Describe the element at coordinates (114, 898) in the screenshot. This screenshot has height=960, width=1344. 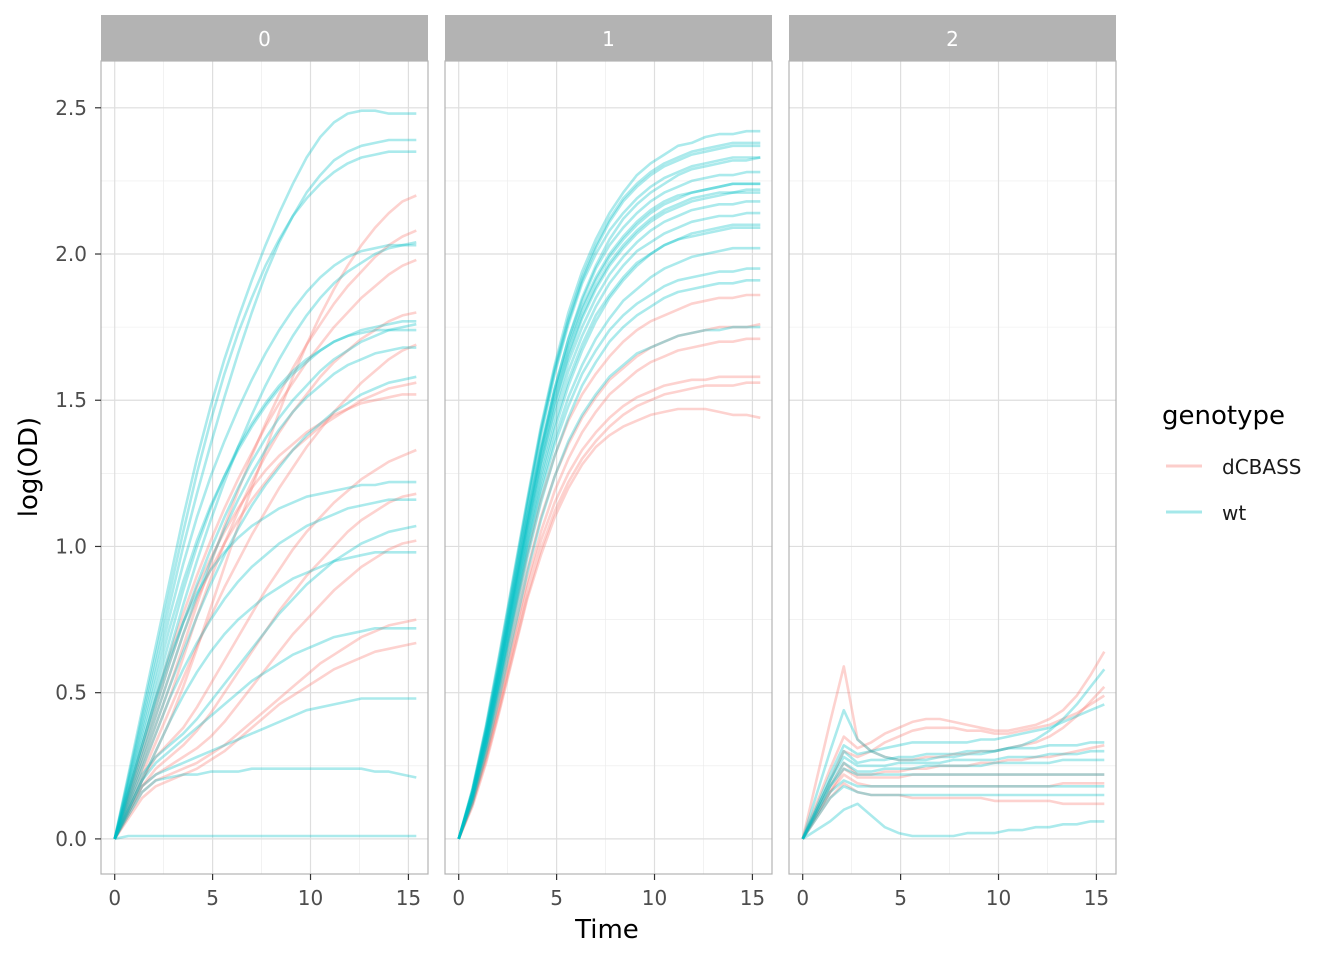
I see `x-tick-label: 0` at that location.